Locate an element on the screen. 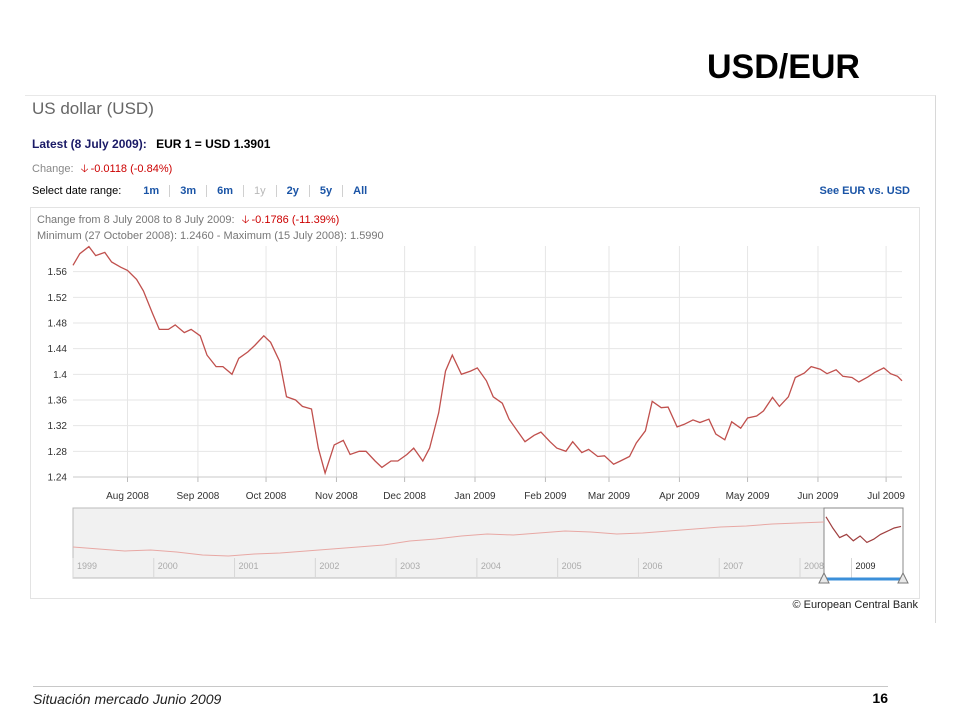  latest-rate: Latest (8 July 2009): EUR 1 = USD 1.3901 is located at coordinates (151, 144).